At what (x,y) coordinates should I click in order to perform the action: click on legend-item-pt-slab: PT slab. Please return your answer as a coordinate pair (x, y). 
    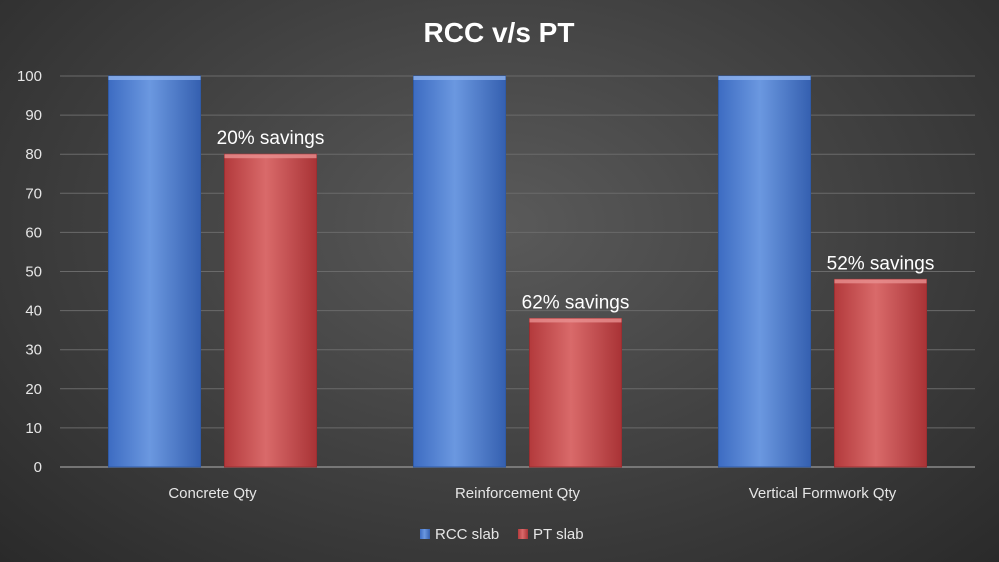
    Looking at the image, I should click on (551, 534).